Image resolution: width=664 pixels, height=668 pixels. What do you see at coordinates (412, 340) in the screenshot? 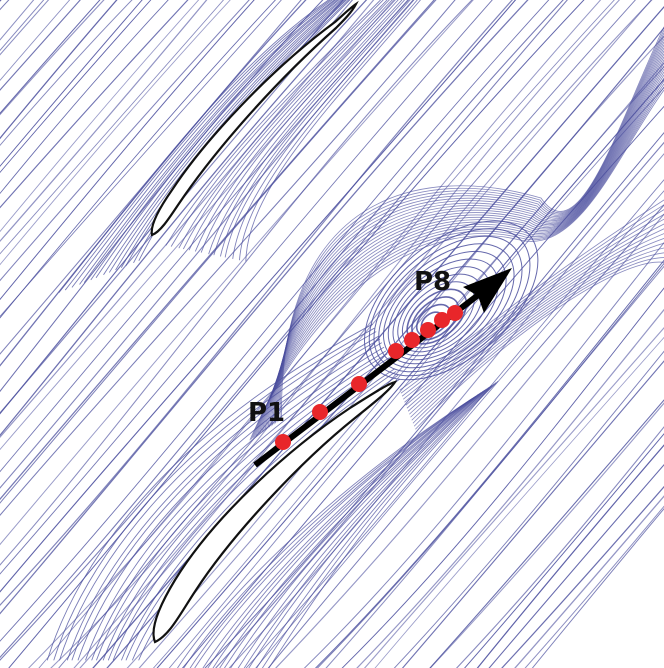
I see `probe-point-p5` at bounding box center [412, 340].